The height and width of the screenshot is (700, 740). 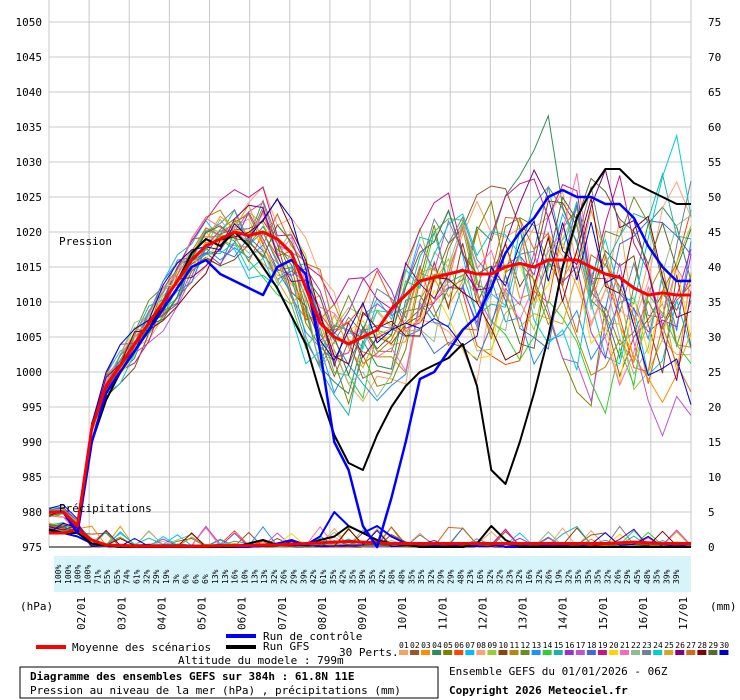 I want to click on precip-probability-value: 48%, so click(x=647, y=576).